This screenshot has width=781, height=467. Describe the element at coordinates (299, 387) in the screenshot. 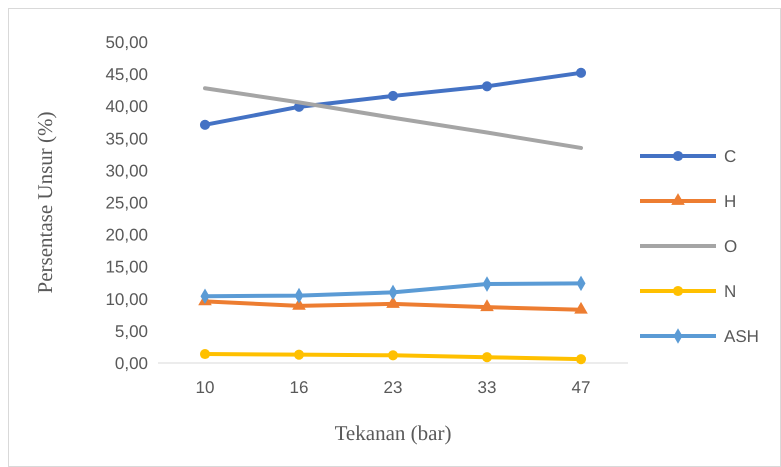

I see `x-tick-label: 16` at that location.